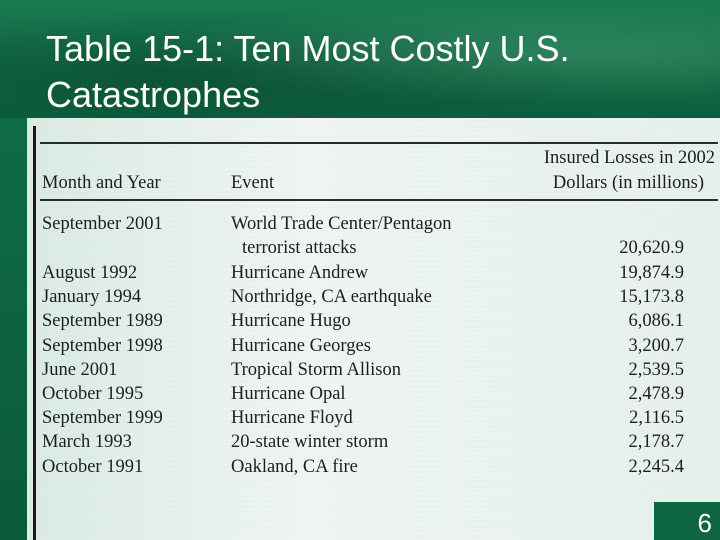 This screenshot has height=540, width=720. Describe the element at coordinates (656, 467) in the screenshot. I see `cell-loss: 2,245.4` at that location.